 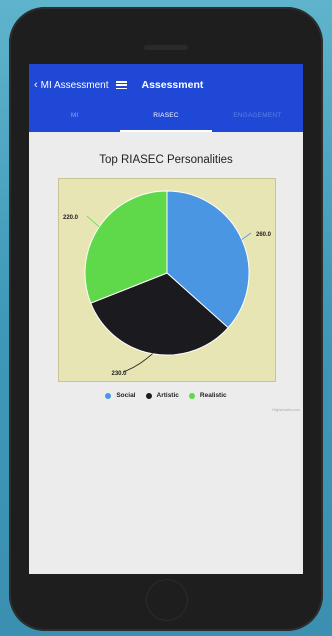 I want to click on pie-slice-social, so click(x=208, y=259).